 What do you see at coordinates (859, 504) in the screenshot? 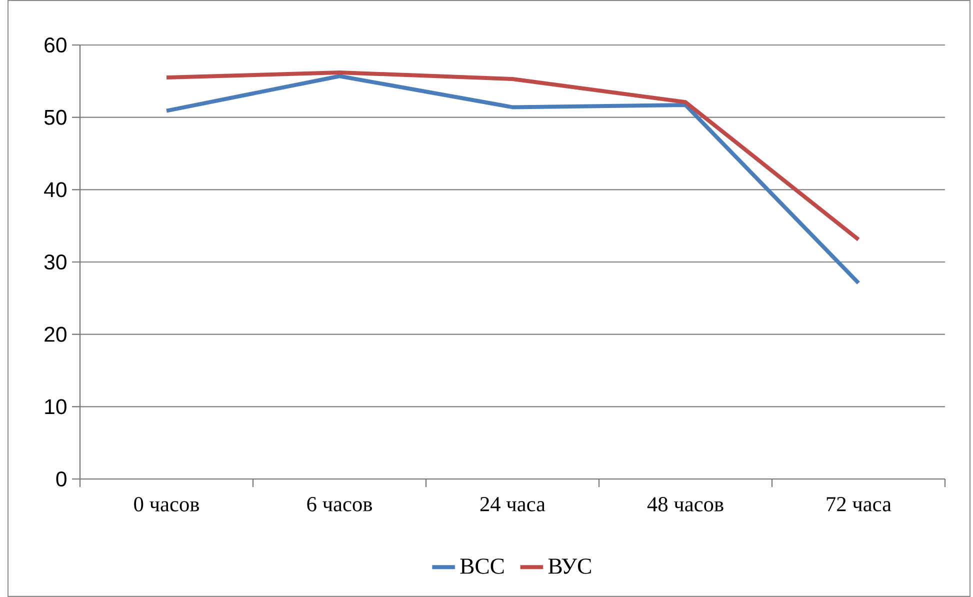
I see `x-tick-label: 72 часа` at bounding box center [859, 504].